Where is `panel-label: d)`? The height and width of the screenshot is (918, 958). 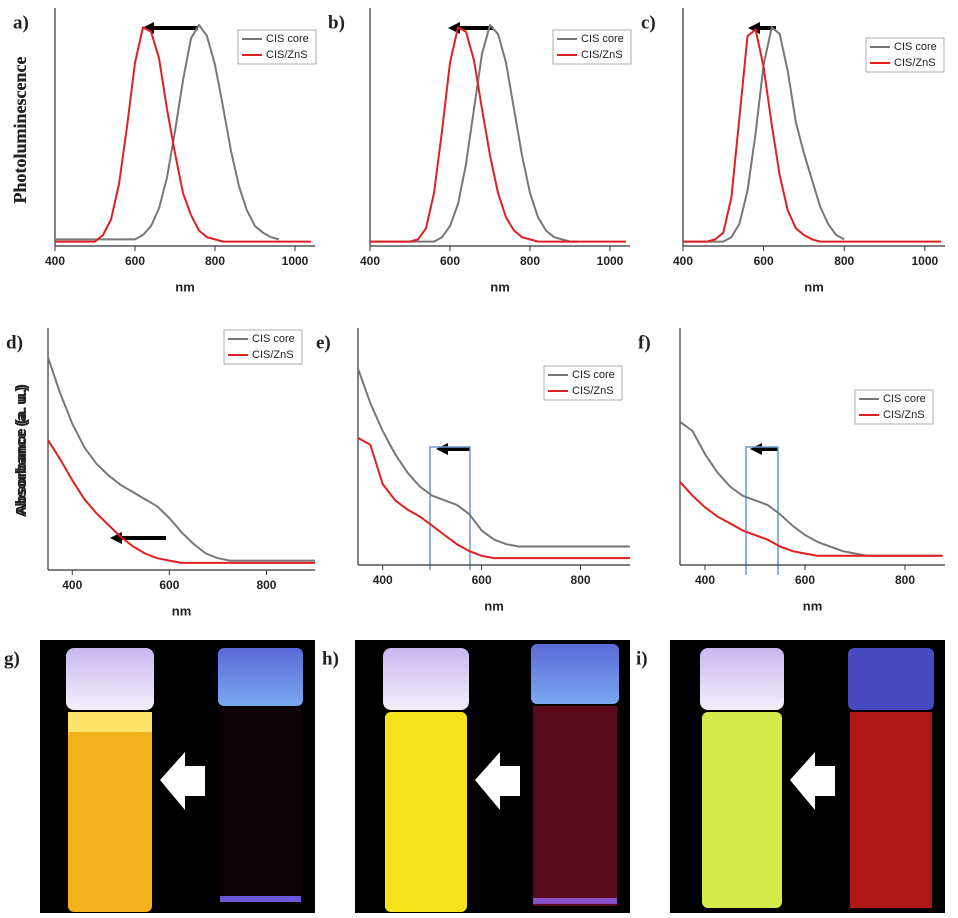
panel-label: d) is located at coordinates (14, 342).